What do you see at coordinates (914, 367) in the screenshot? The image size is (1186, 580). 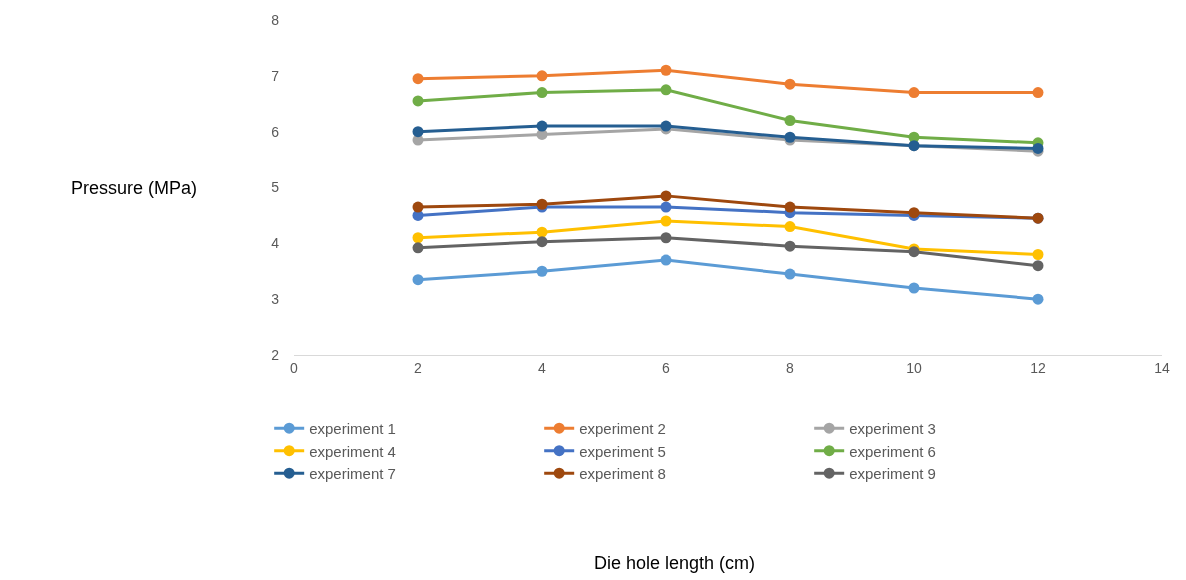 I see `x-tick-label: 10` at bounding box center [914, 367].